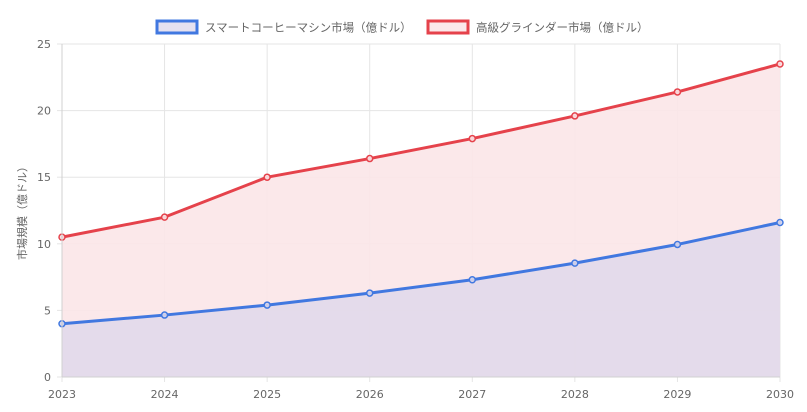 This screenshot has height=412, width=807. Describe the element at coordinates (44, 44) in the screenshot. I see `y-tick-label: 25` at that location.